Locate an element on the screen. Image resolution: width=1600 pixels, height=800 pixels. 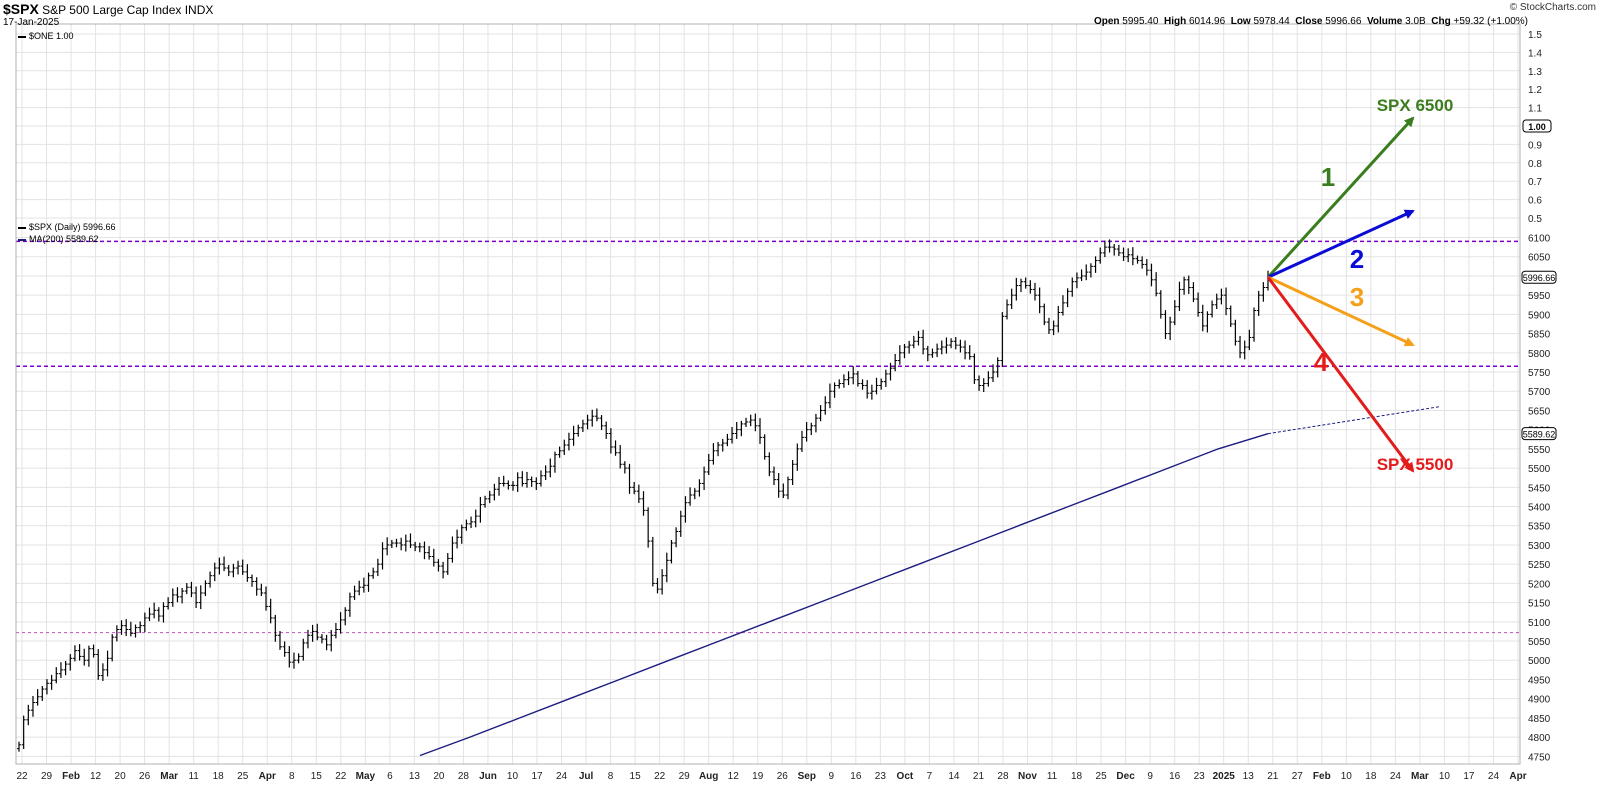
y-tick-label: 1.2 is located at coordinates (1535, 90).